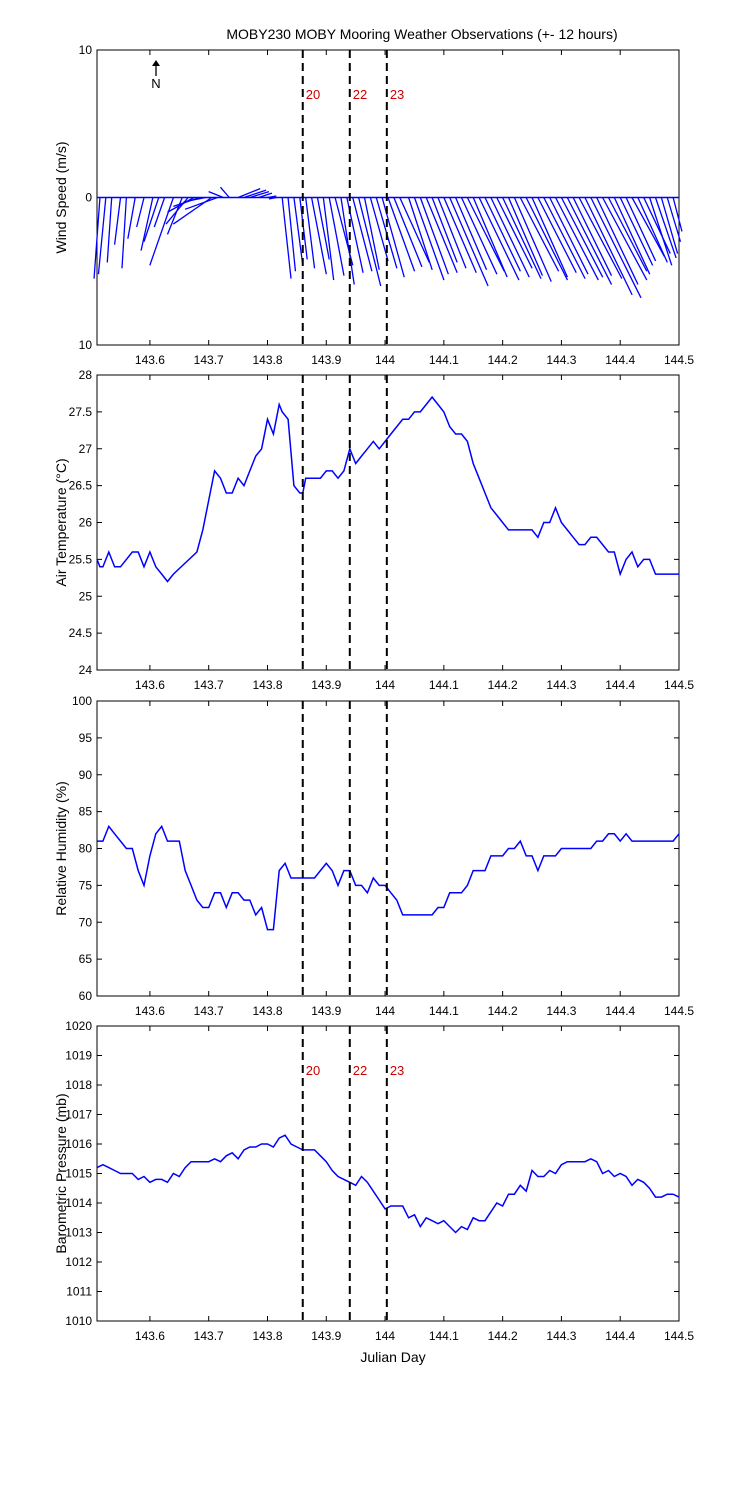  Describe the element at coordinates (78, 1056) in the screenshot. I see `y-tick-label: 1019` at that location.